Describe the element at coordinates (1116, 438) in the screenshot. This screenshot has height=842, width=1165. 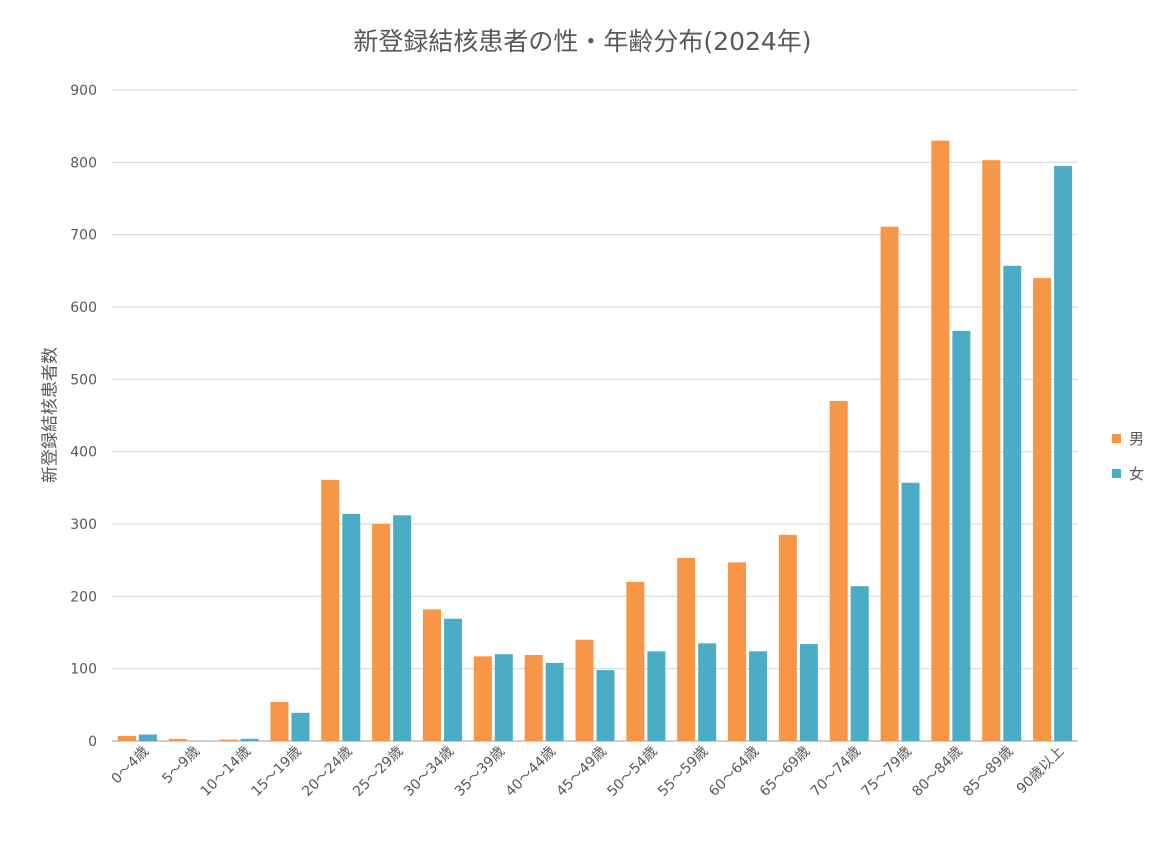
I see `legend-swatch-male` at that location.